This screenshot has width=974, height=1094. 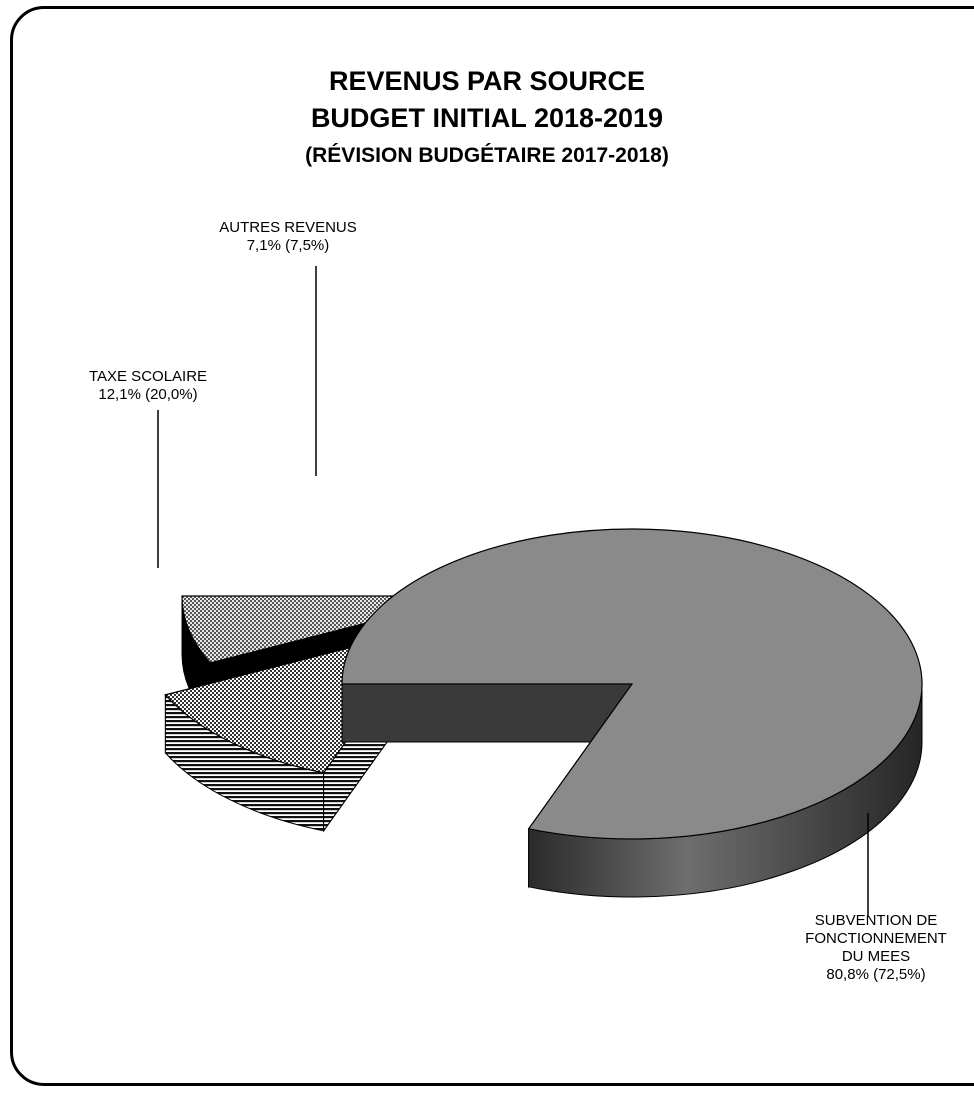 What do you see at coordinates (487, 155) in the screenshot?
I see `chart-subtitle-revision: (RÉVISION BUDGÉTAIRE 2017-2018)` at bounding box center [487, 155].